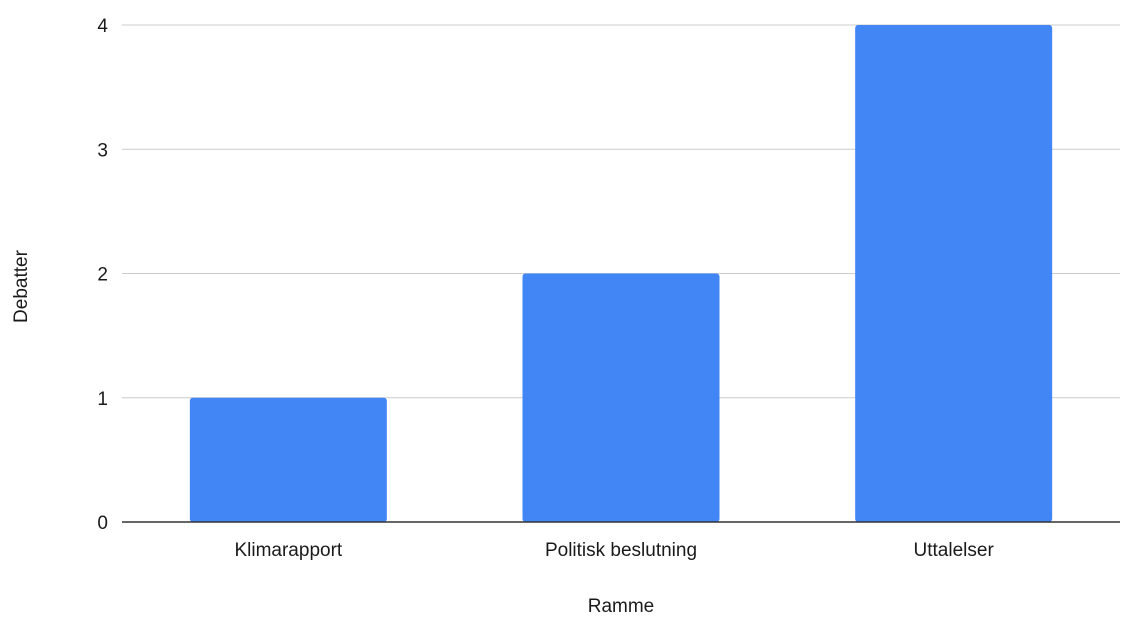 This screenshot has height=617, width=1129. Describe the element at coordinates (954, 273) in the screenshot. I see `bar-uttalelser` at that location.